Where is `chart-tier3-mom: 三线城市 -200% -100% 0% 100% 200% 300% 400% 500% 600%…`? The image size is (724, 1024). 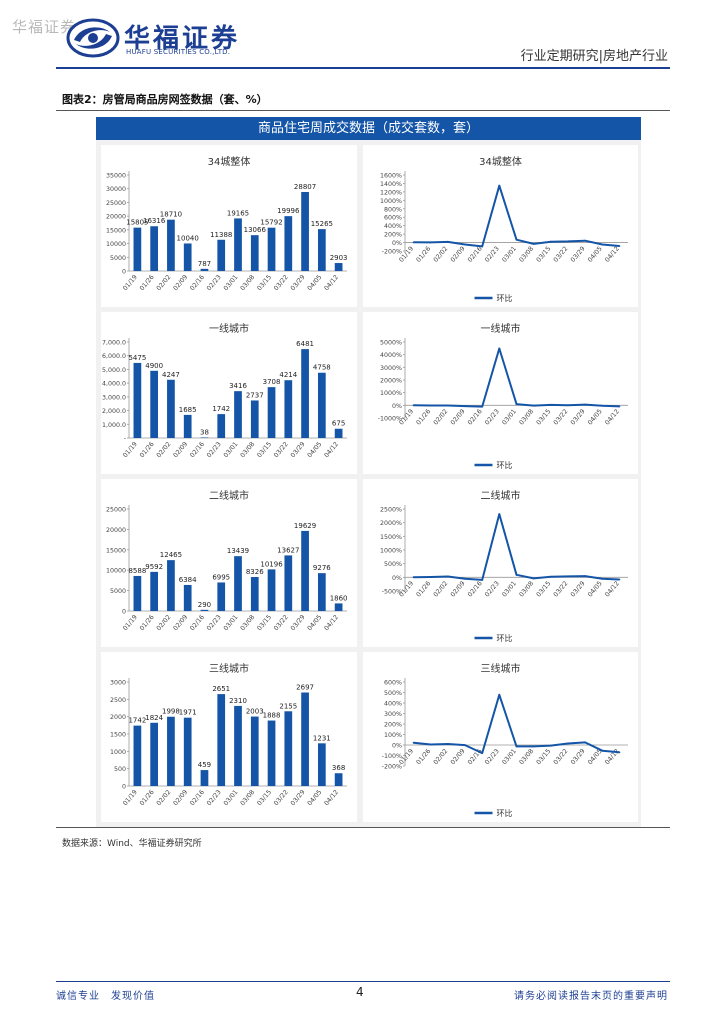 chart-tier3-mom: 三线城市 -200% -100% 0% 100% 200% 300% 400% 500% 600%… is located at coordinates (500, 737).